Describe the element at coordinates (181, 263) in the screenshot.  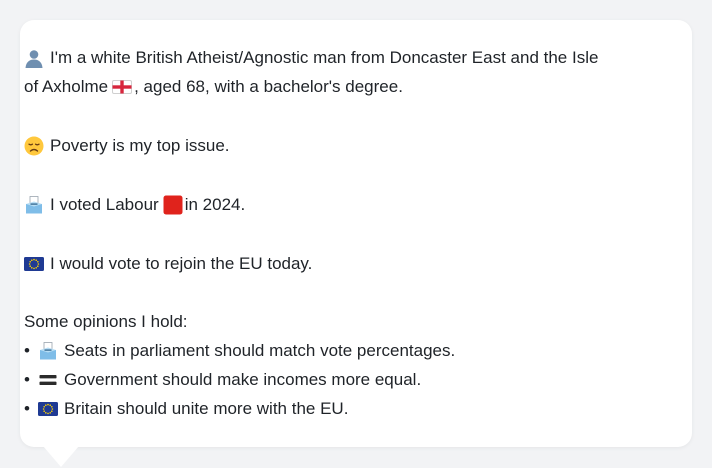
I see `eu-text: I would vote to rejoin the EU today.` at that location.